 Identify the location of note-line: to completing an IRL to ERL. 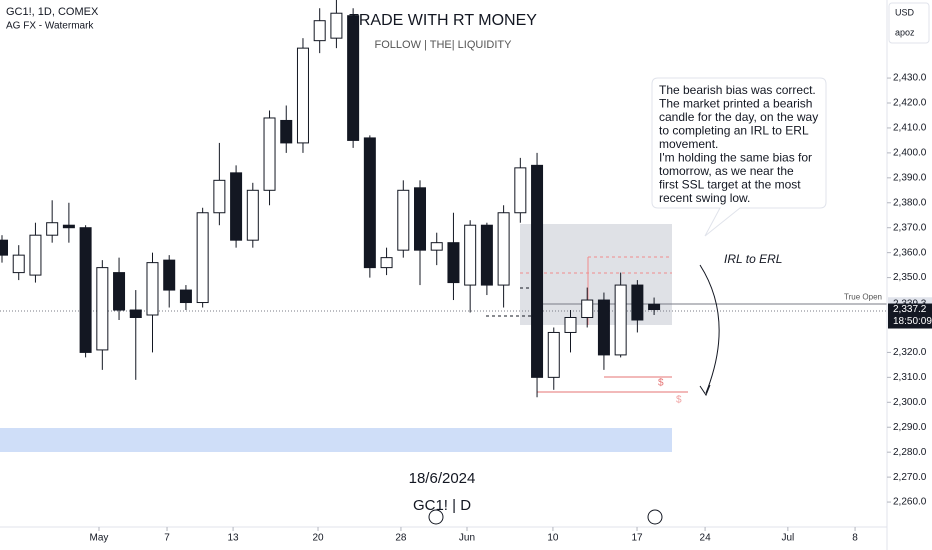
(734, 131).